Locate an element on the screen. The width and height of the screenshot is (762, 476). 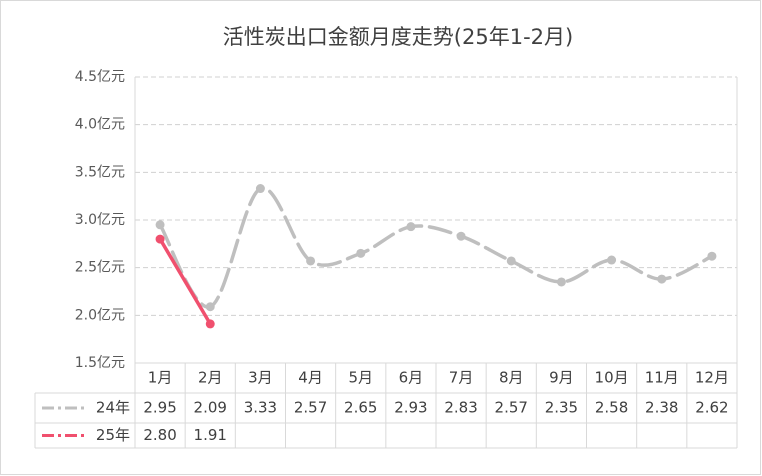
x-tick-label: 9月 is located at coordinates (561, 378).